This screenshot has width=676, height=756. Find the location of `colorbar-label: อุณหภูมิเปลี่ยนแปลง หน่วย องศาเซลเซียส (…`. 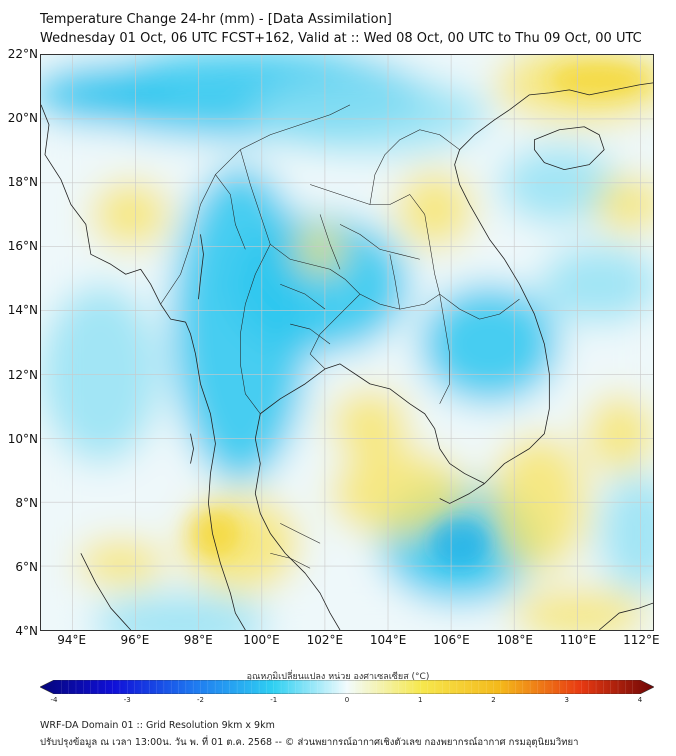

colorbar-label: อุณหภูมิเปลี่ยนแปลง หน่วย องศาเซลเซียส (… is located at coordinates (338, 677).